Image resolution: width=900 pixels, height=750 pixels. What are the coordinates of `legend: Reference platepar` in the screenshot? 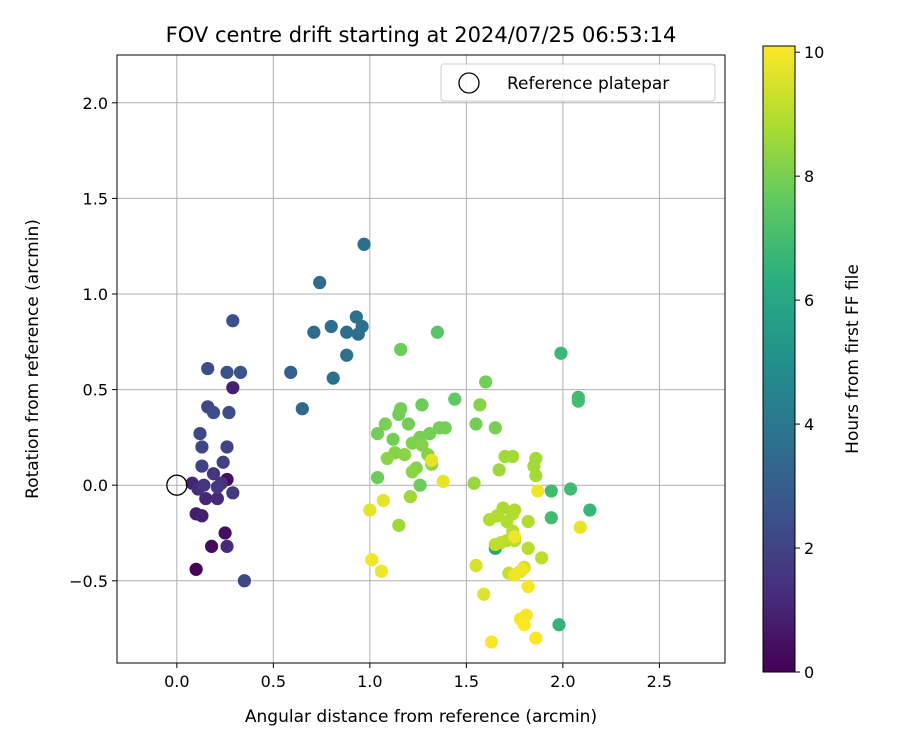 It's located at (578, 82).